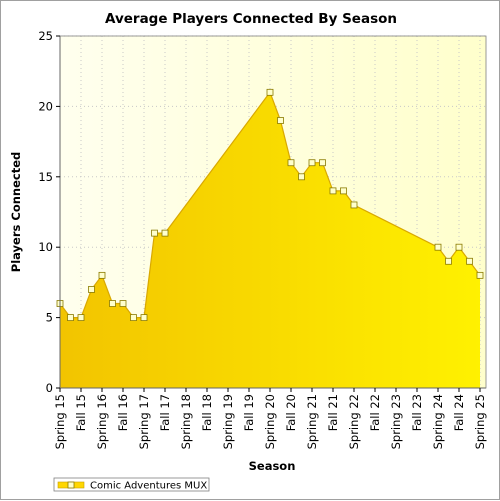 The height and width of the screenshot is (501, 500). Describe the element at coordinates (45, 106) in the screenshot. I see `y-tick-label: 20` at that location.